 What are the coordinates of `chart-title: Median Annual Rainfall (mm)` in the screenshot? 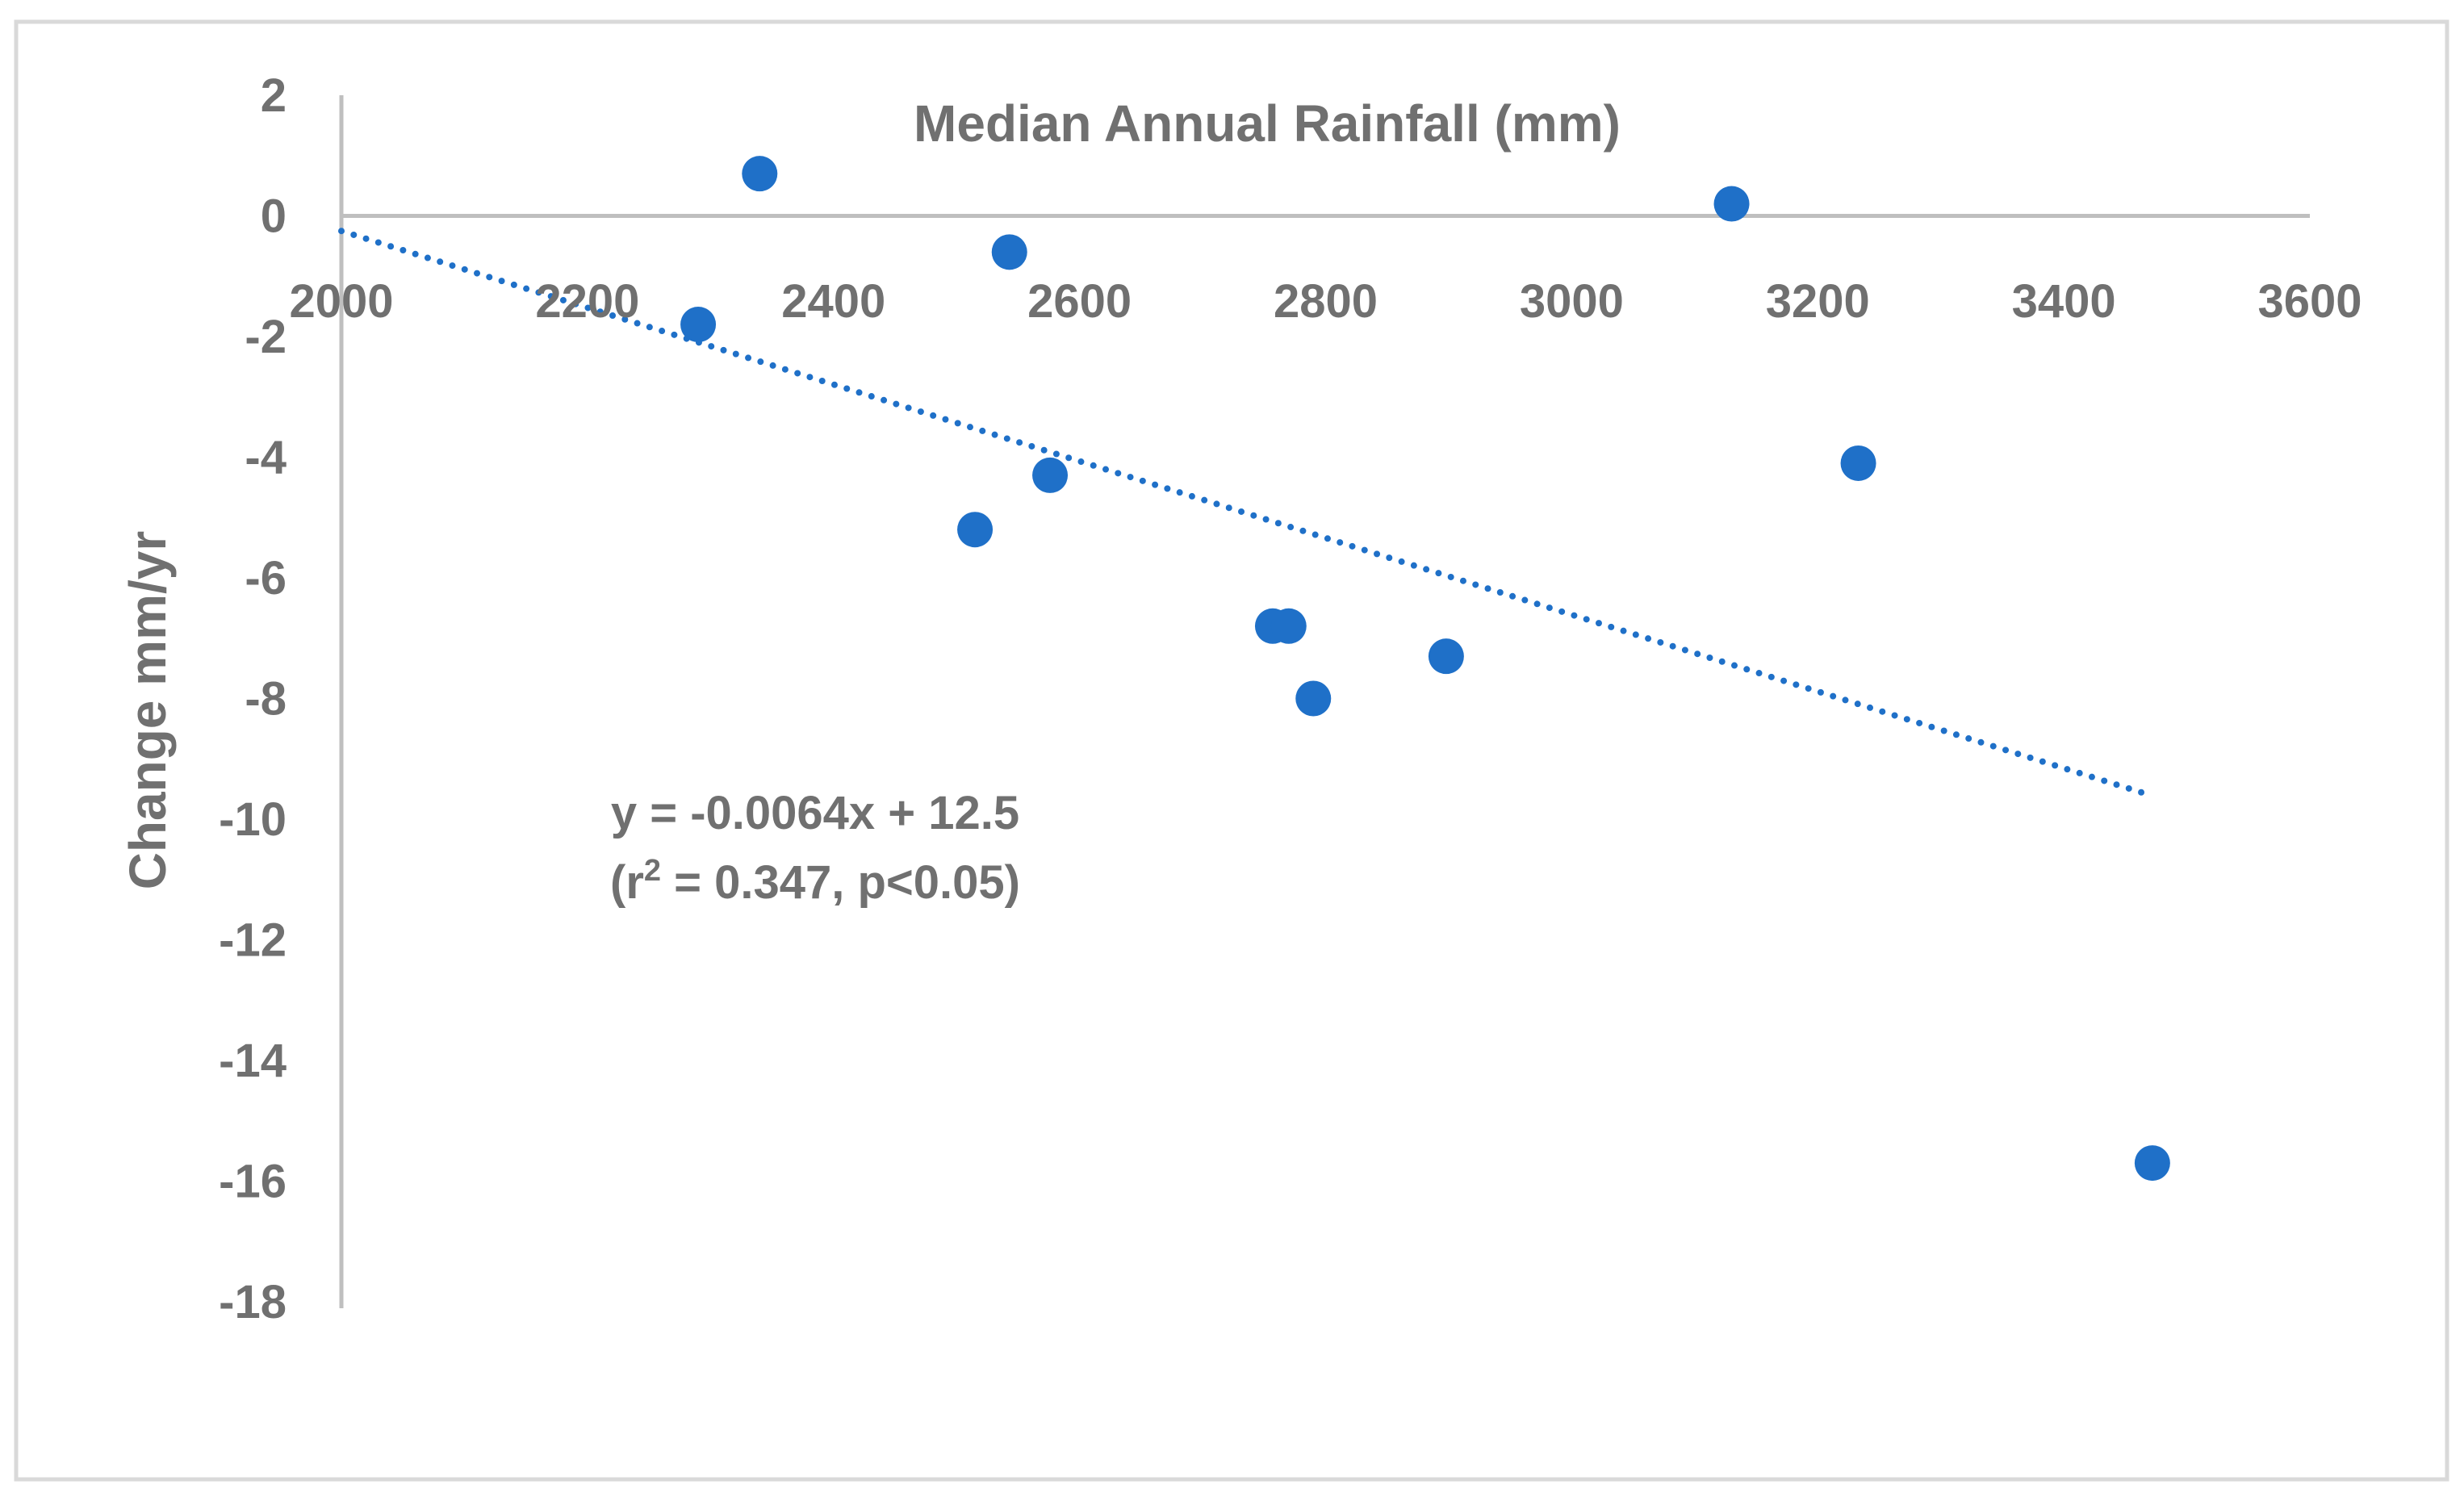 It's located at (1267, 123).